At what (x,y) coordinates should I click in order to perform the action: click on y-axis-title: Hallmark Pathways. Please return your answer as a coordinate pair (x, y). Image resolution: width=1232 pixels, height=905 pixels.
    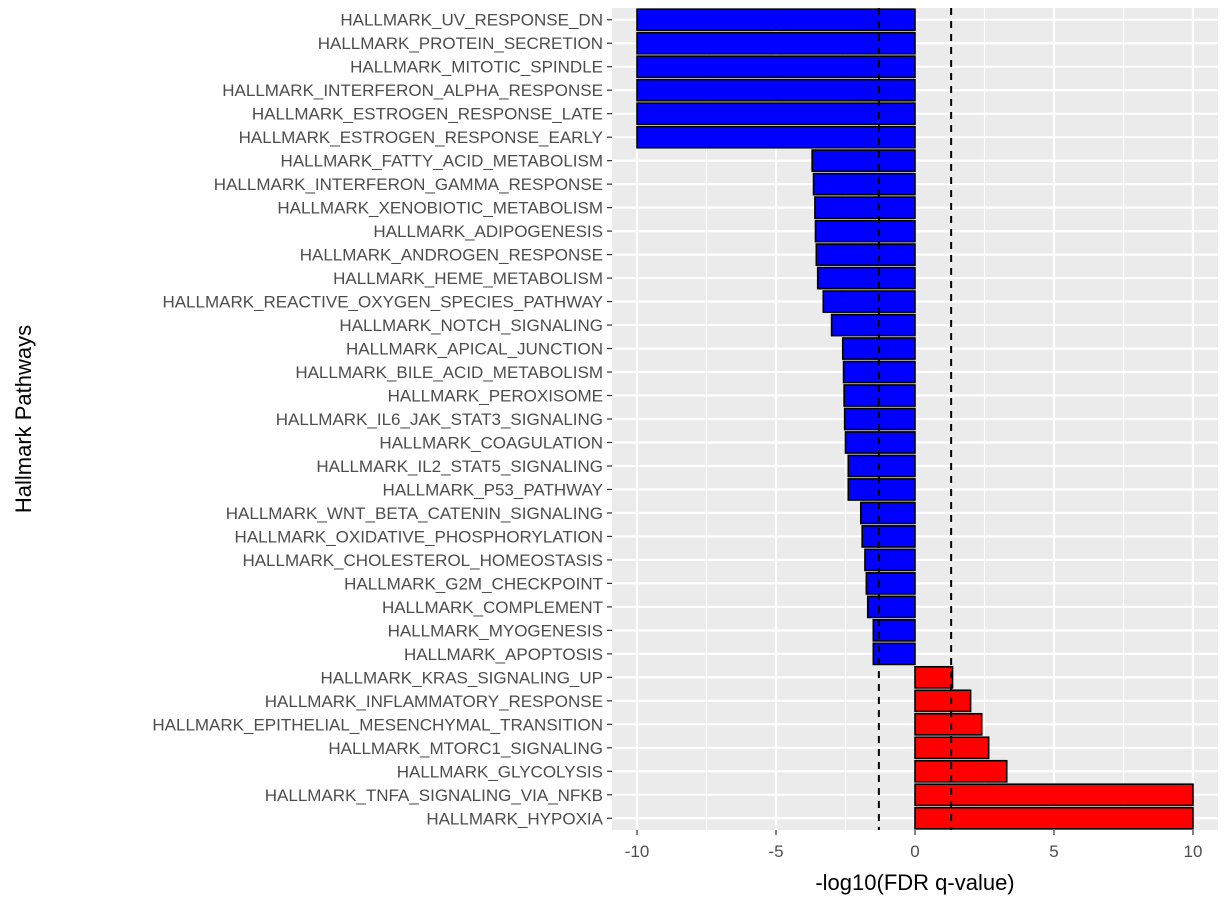
    Looking at the image, I should click on (23, 419).